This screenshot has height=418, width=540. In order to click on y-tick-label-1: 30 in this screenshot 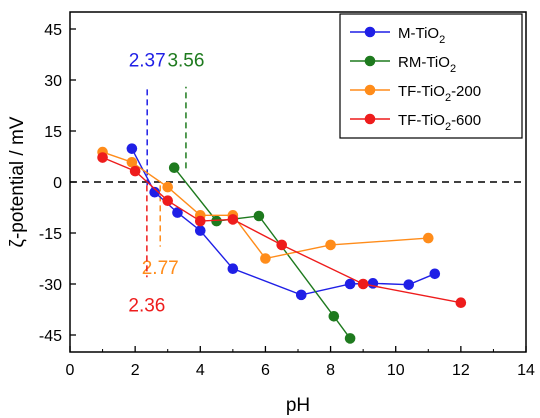, I will do `click(53, 81)`.